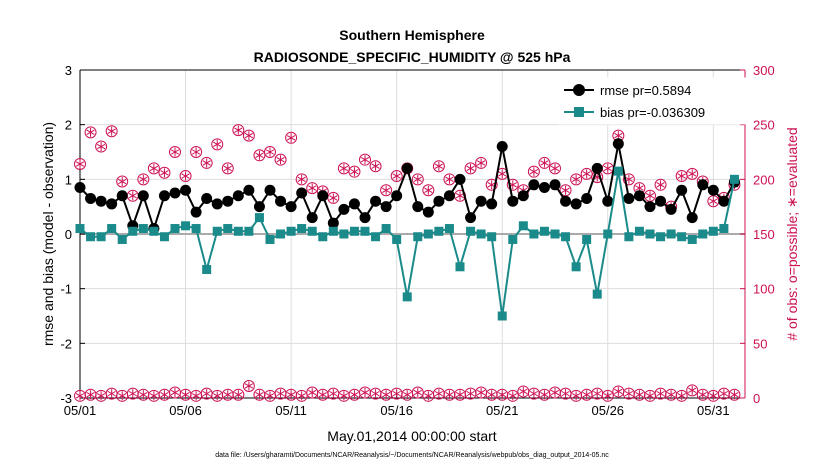  What do you see at coordinates (760, 343) in the screenshot?
I see `y-tick-label-right: 50` at bounding box center [760, 343].